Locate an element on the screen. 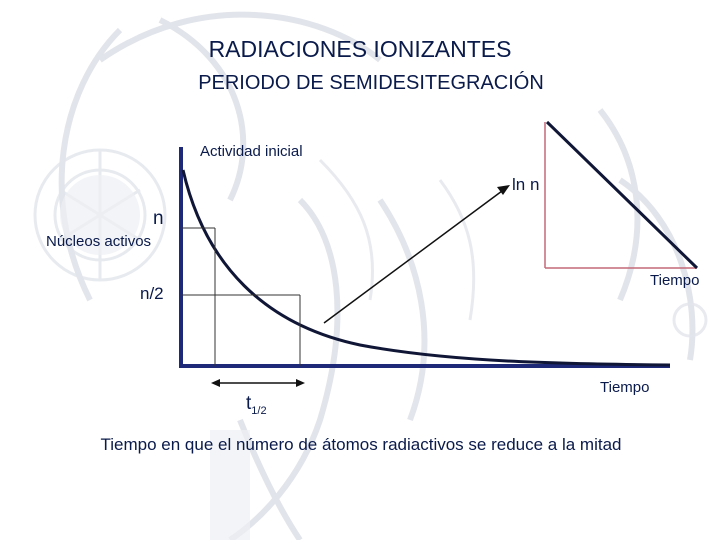 Image resolution: width=720 pixels, height=540 pixels. half-life-subscript: 1/2 is located at coordinates (259, 410).